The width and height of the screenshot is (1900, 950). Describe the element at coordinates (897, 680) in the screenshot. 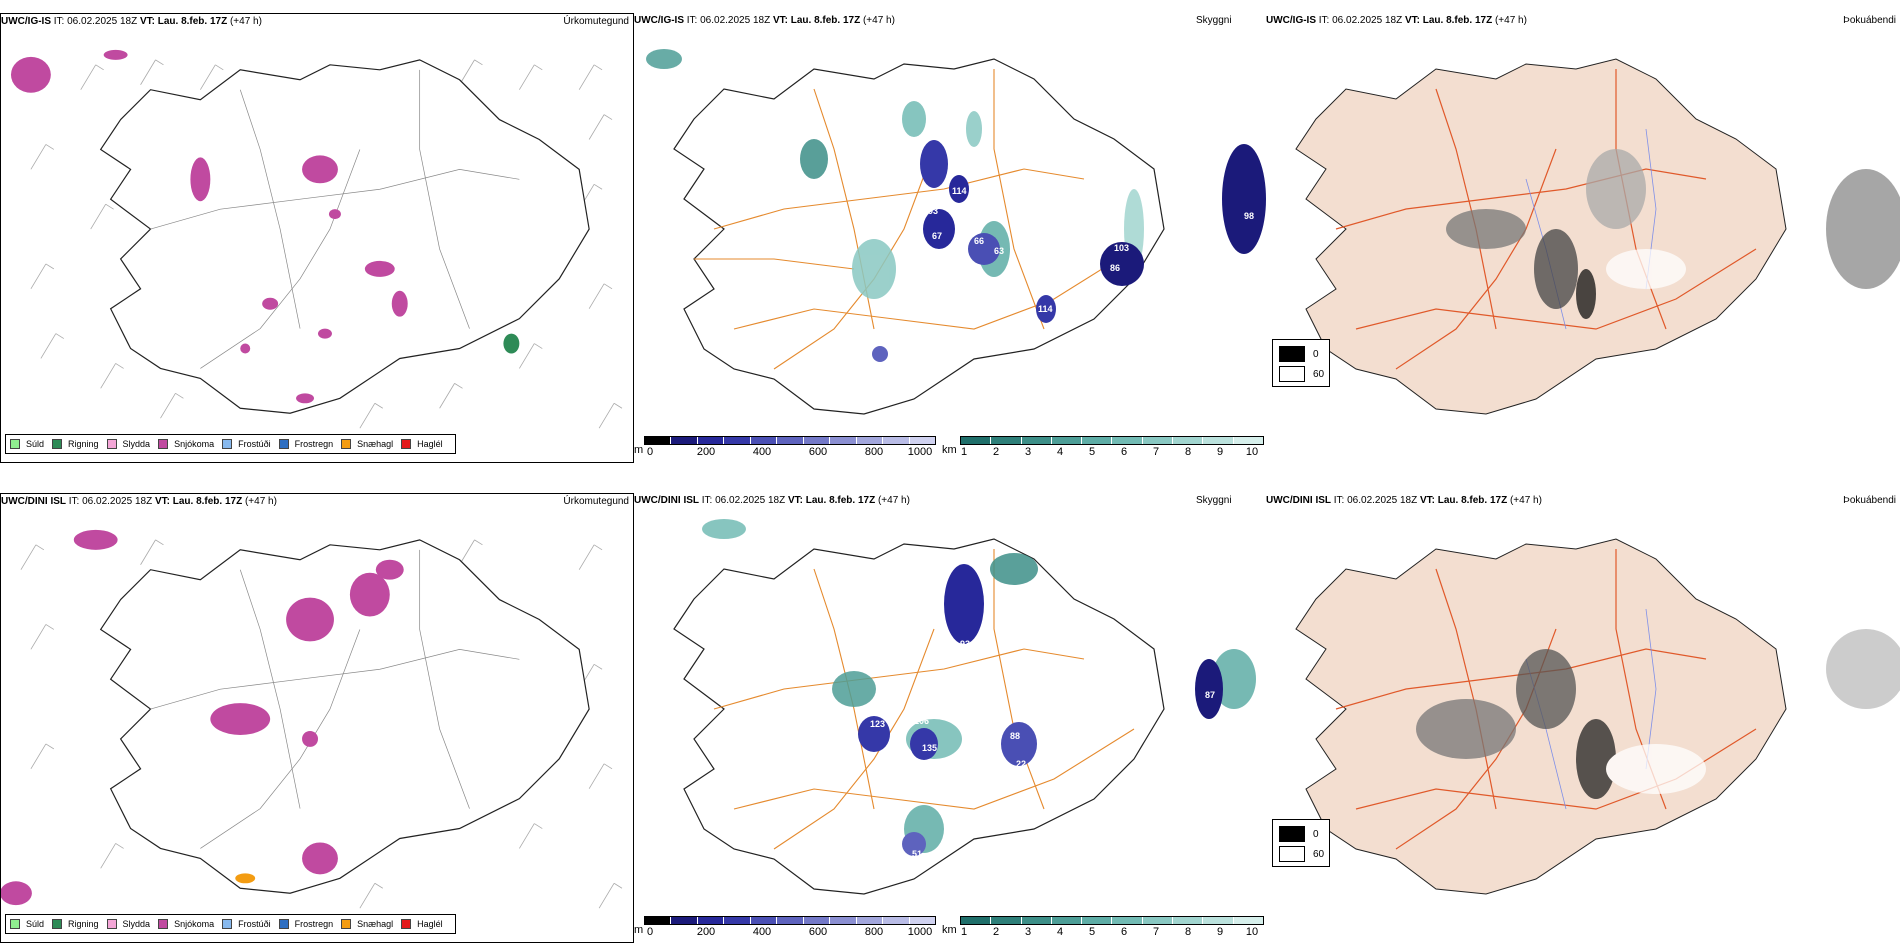

I see `ceiling-label: 41` at that location.